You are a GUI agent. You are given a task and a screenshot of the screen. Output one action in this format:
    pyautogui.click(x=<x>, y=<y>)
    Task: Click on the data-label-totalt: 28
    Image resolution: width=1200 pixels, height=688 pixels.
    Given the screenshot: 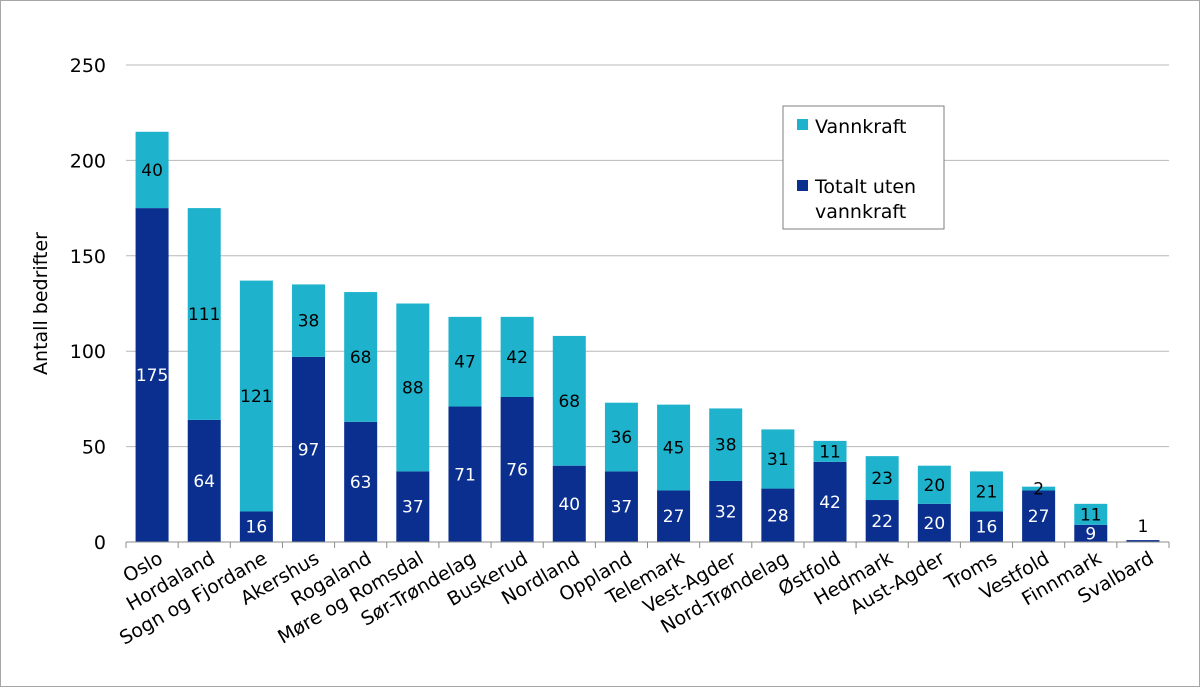 What is the action you would take?
    pyautogui.click(x=778, y=516)
    